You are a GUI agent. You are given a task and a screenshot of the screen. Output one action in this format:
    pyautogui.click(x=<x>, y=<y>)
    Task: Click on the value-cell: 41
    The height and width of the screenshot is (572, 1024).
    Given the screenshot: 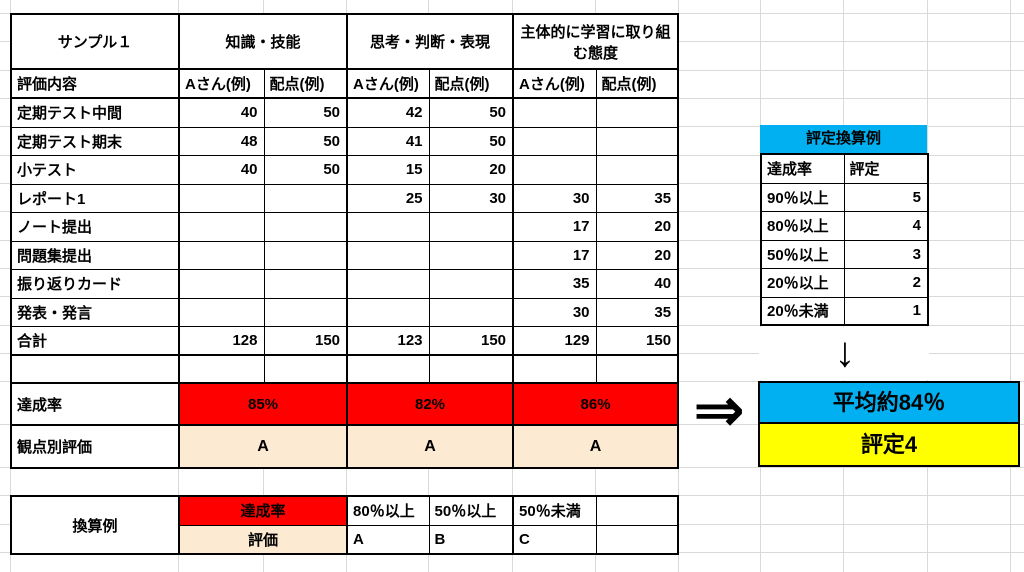 What is the action you would take?
    pyautogui.click(x=388, y=141)
    